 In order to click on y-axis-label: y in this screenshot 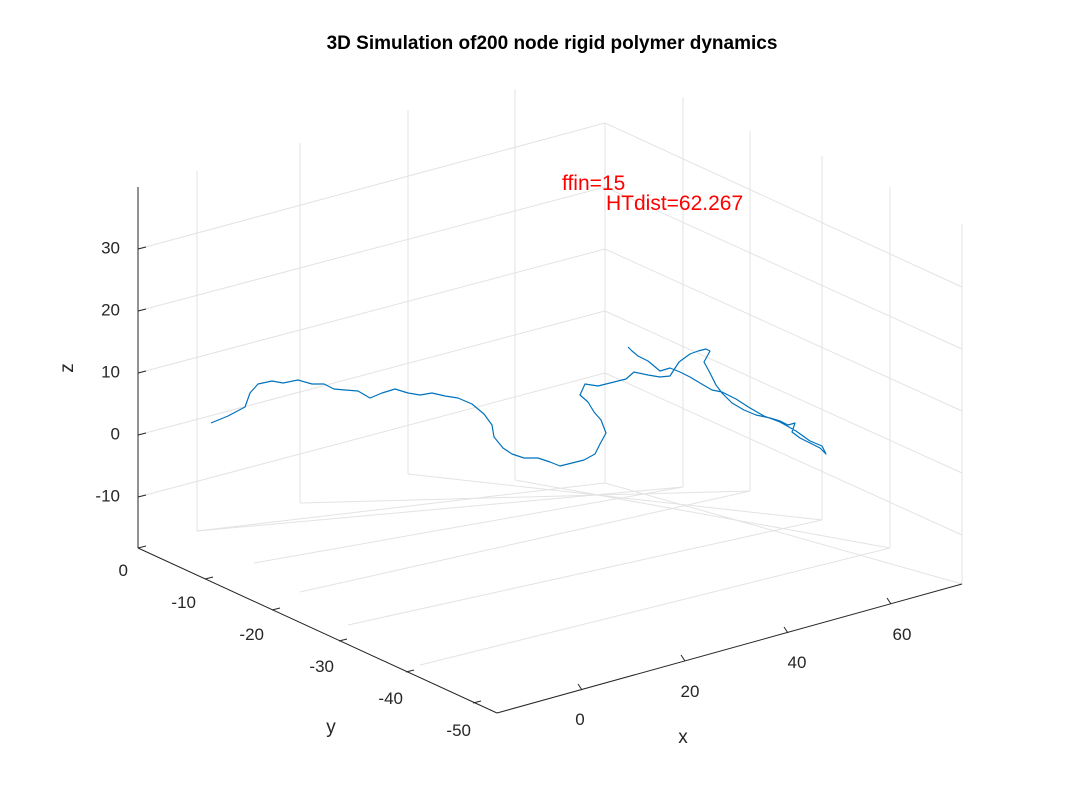, I will do `click(331, 727)`.